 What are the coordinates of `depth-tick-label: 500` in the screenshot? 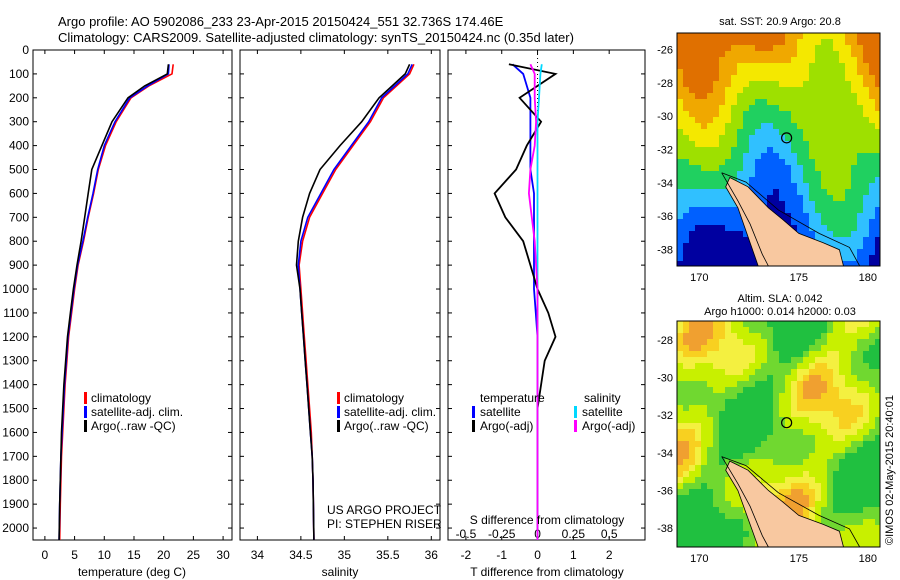 It's located at (19, 170).